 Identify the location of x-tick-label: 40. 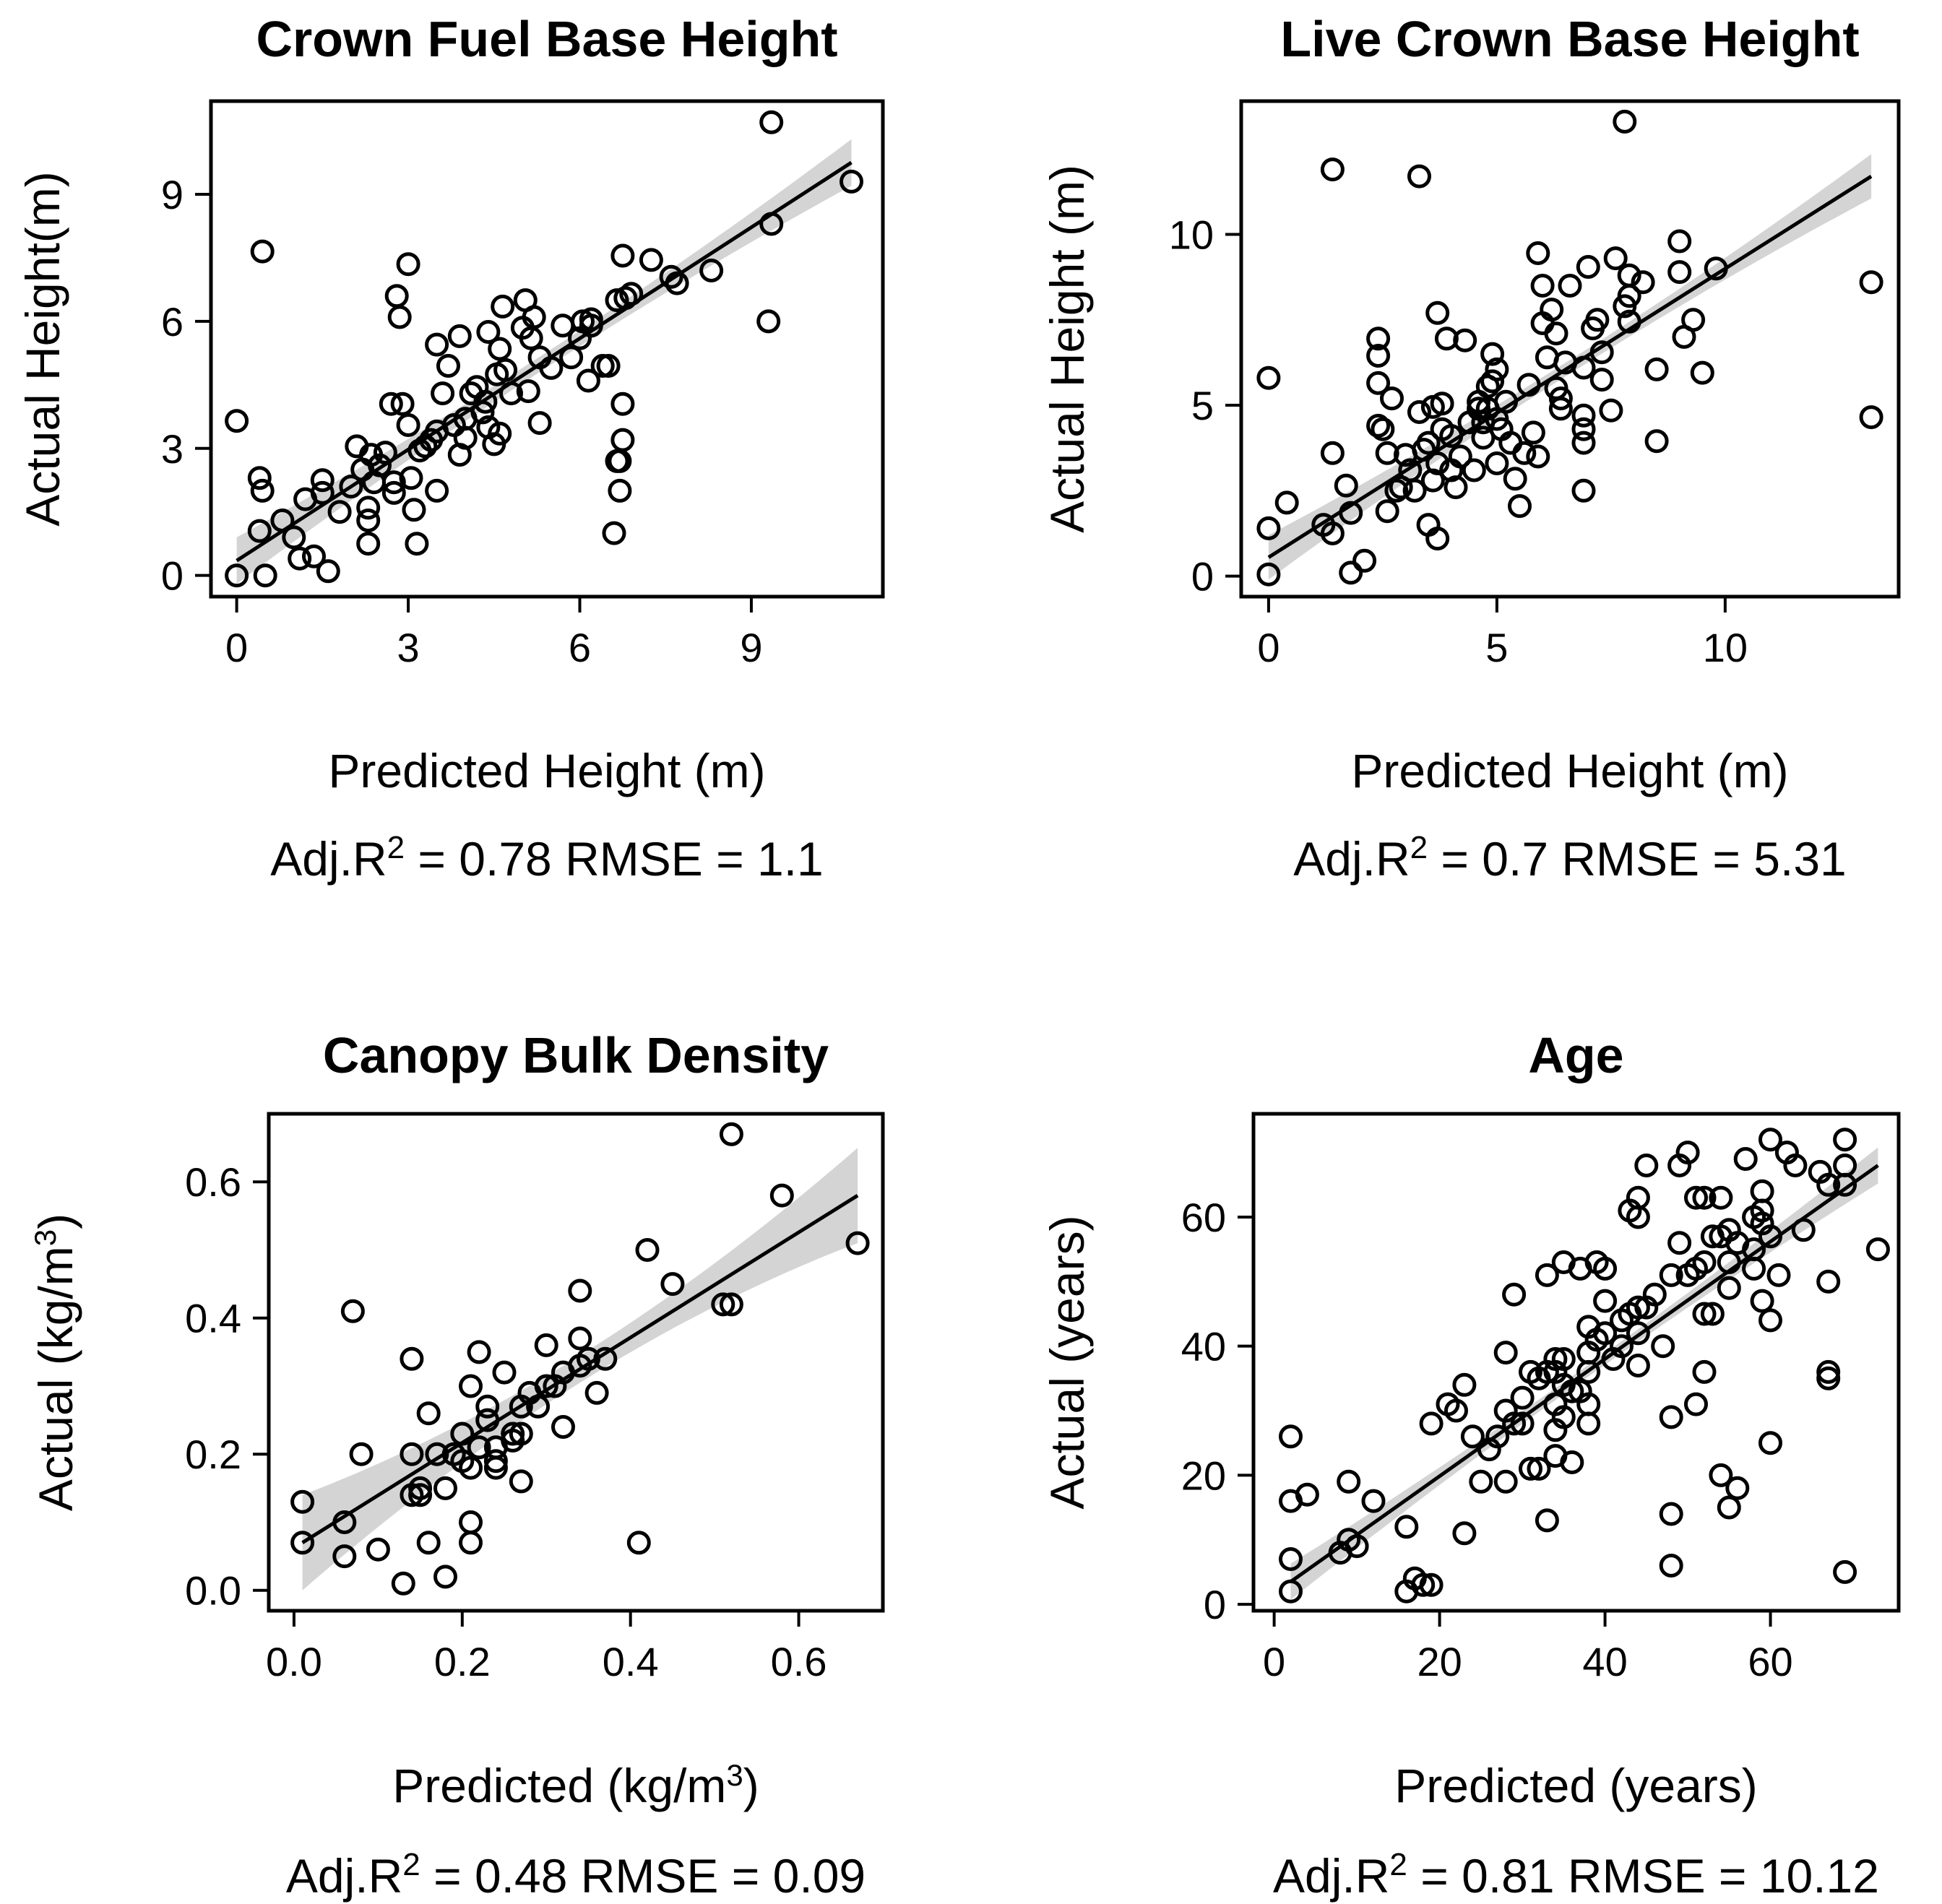
(1604, 1661).